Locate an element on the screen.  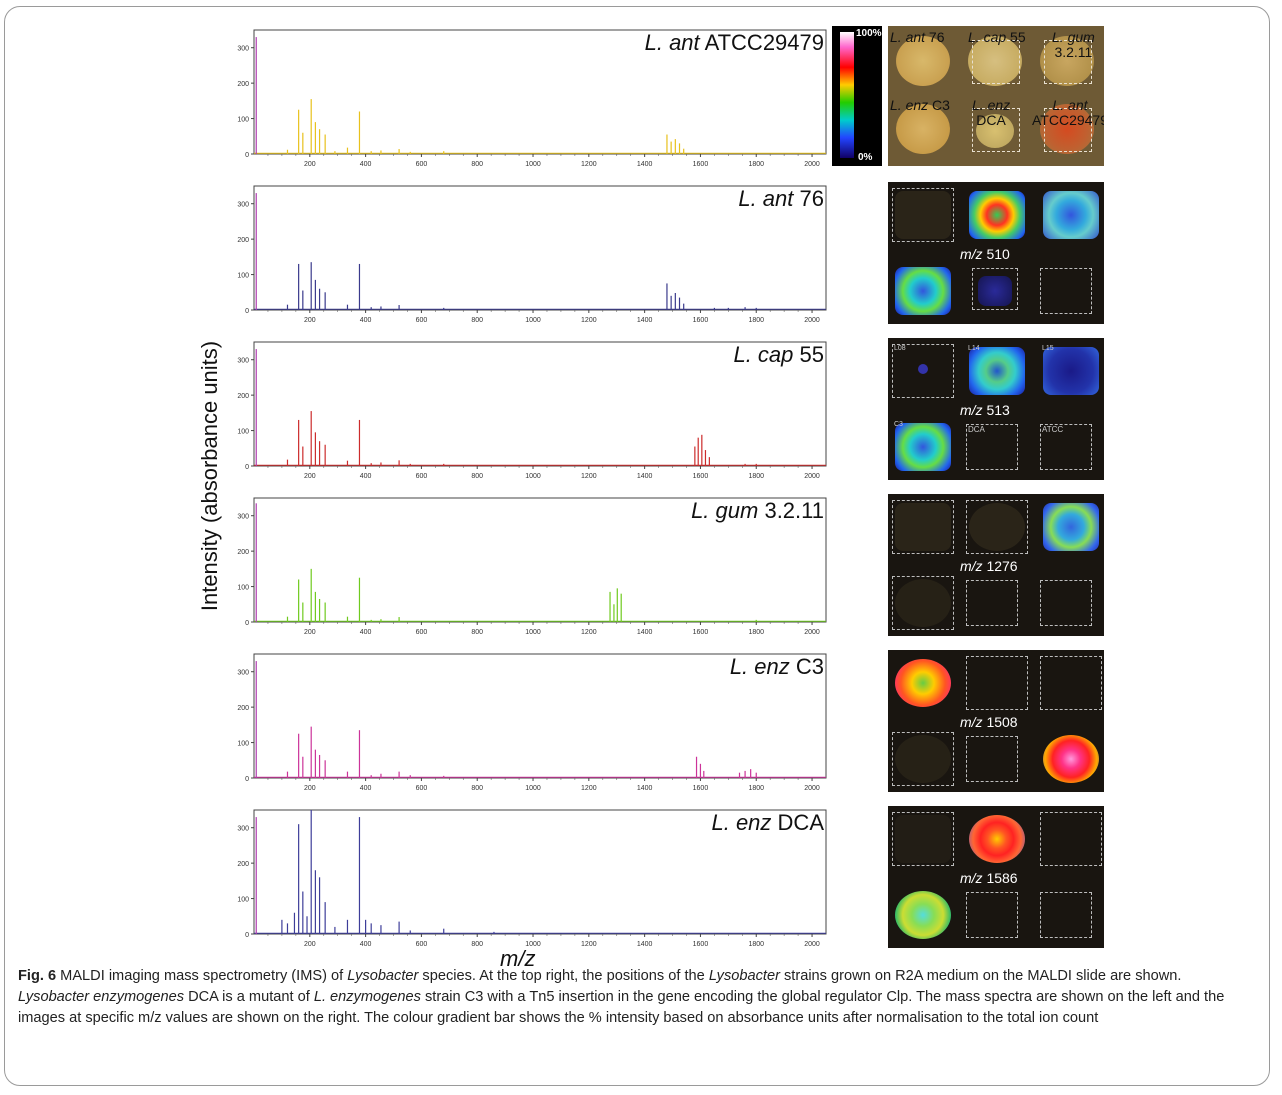
strain-label: L. ant ATCC29479 is located at coordinates (734, 42).